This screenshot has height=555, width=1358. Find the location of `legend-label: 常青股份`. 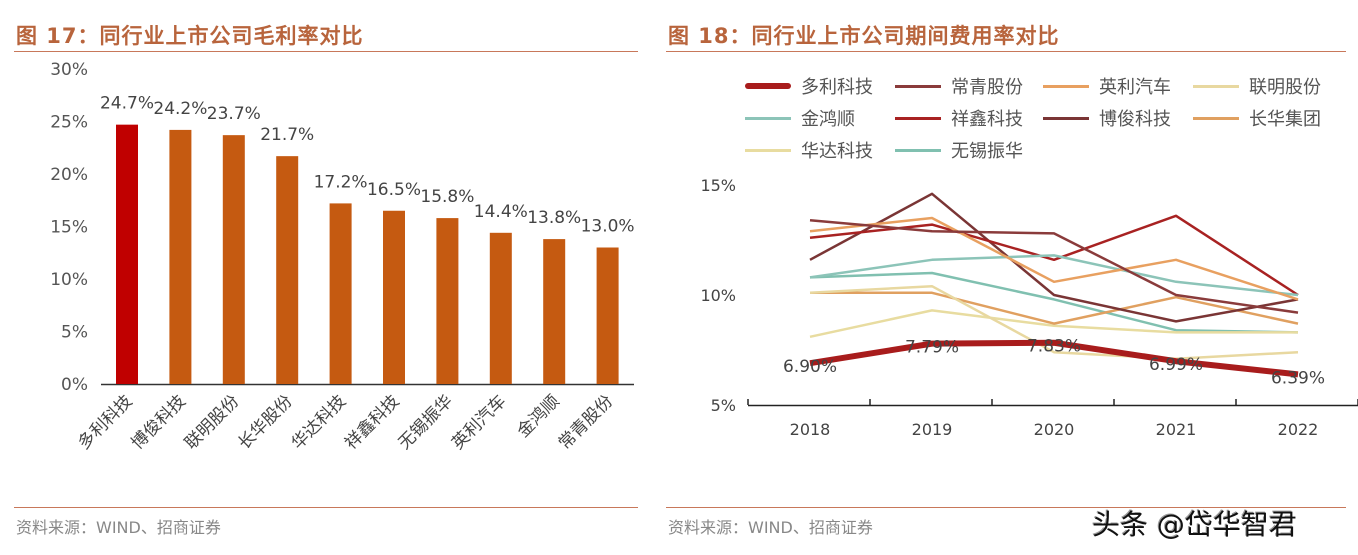

legend-label: 常青股份 is located at coordinates (987, 87).